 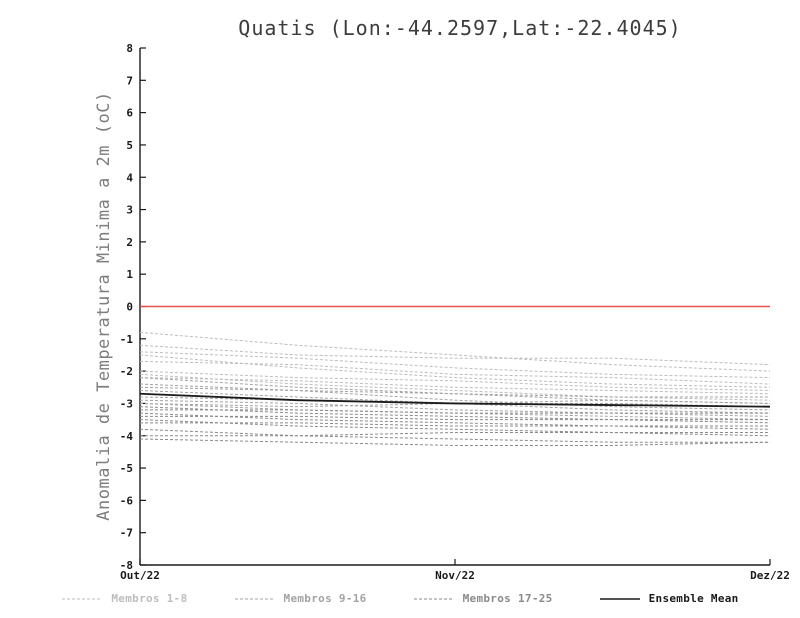 What do you see at coordinates (126, 403) in the screenshot?
I see `y-tick-label: -3` at bounding box center [126, 403].